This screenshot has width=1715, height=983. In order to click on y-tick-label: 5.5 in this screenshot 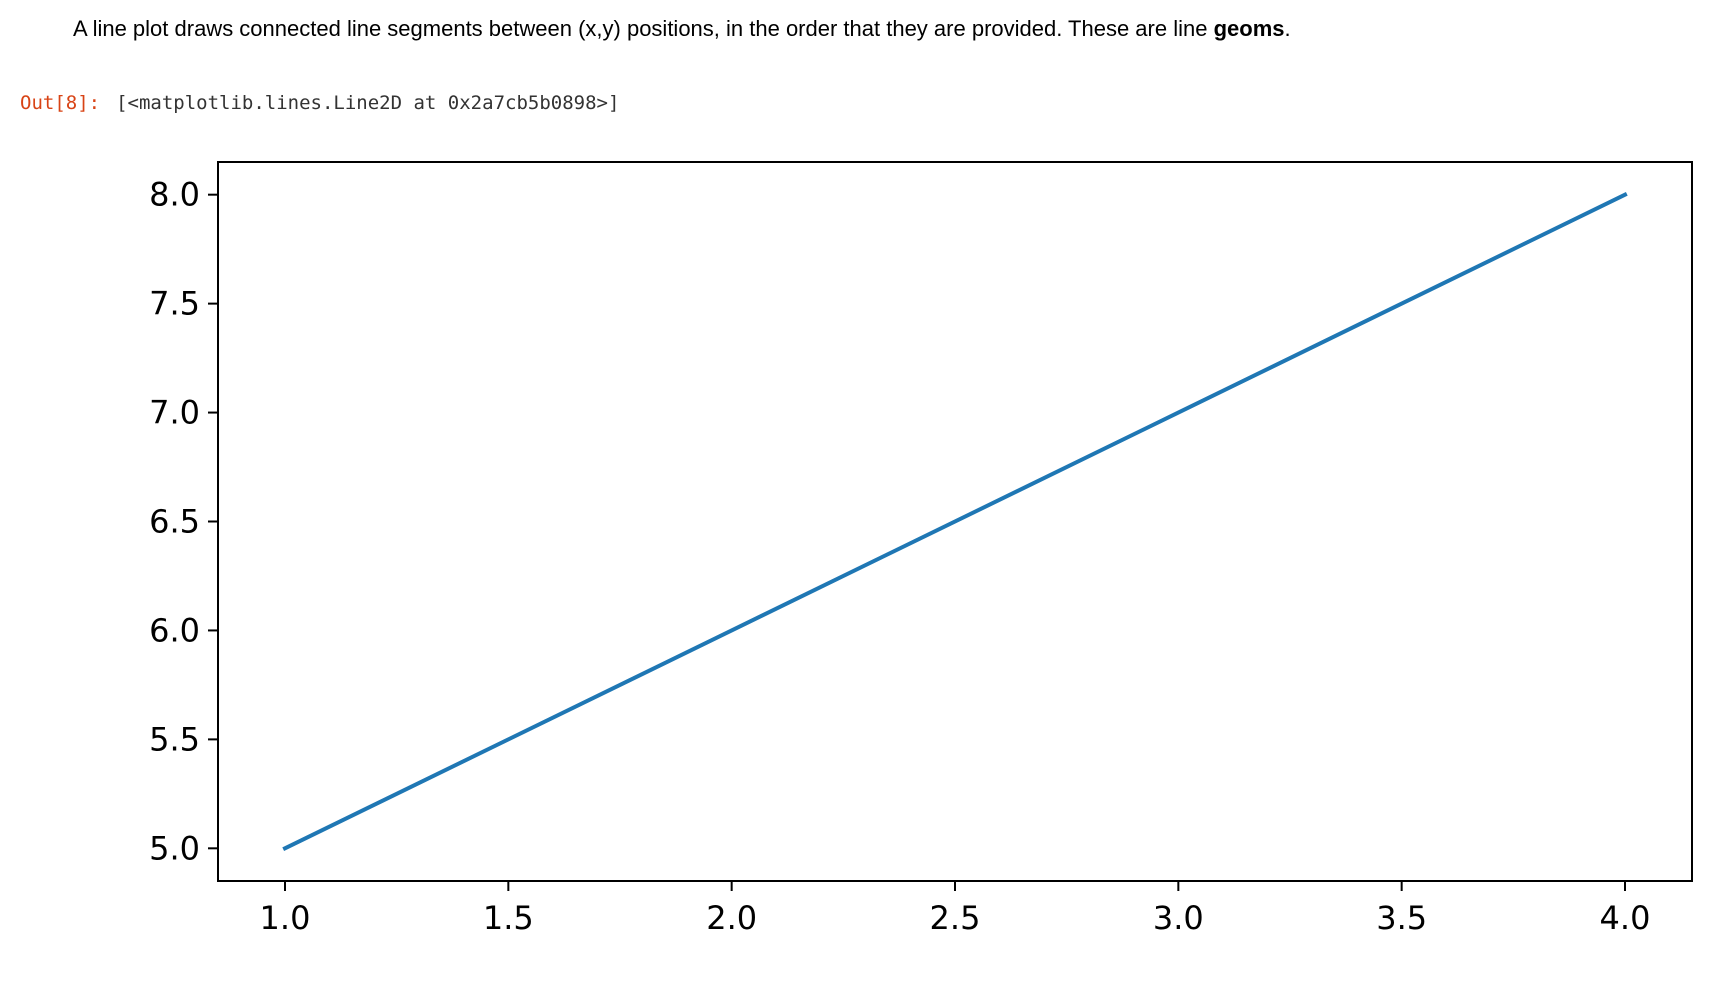, I will do `click(174, 739)`.